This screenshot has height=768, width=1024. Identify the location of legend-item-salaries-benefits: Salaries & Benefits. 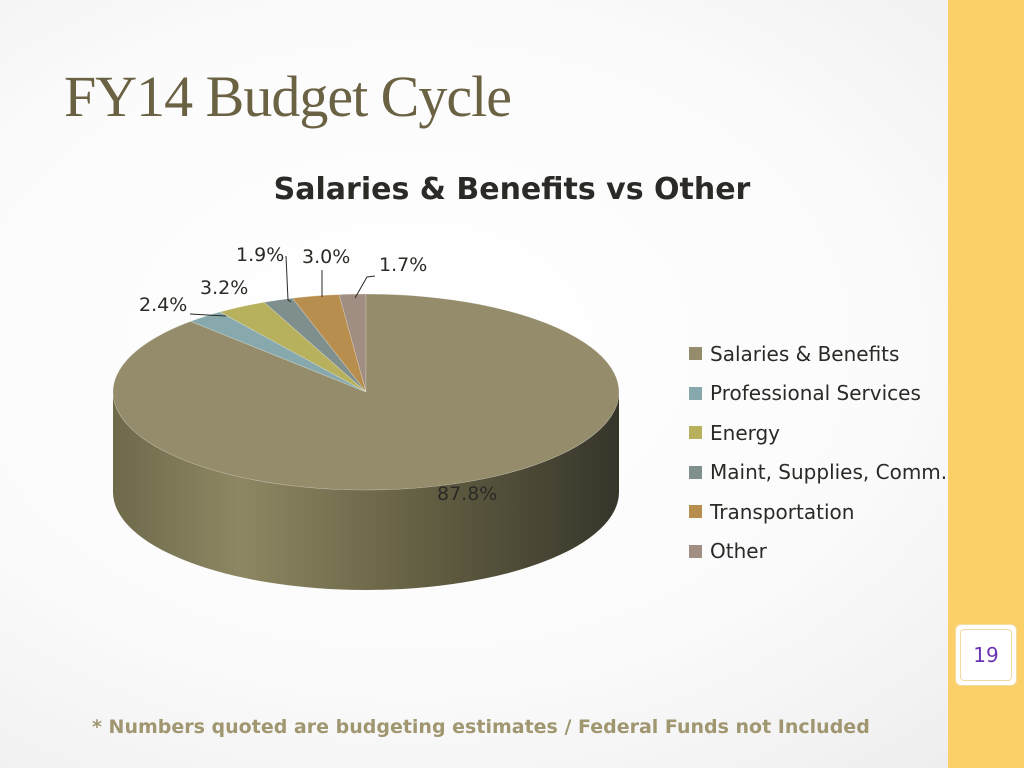
(818, 354).